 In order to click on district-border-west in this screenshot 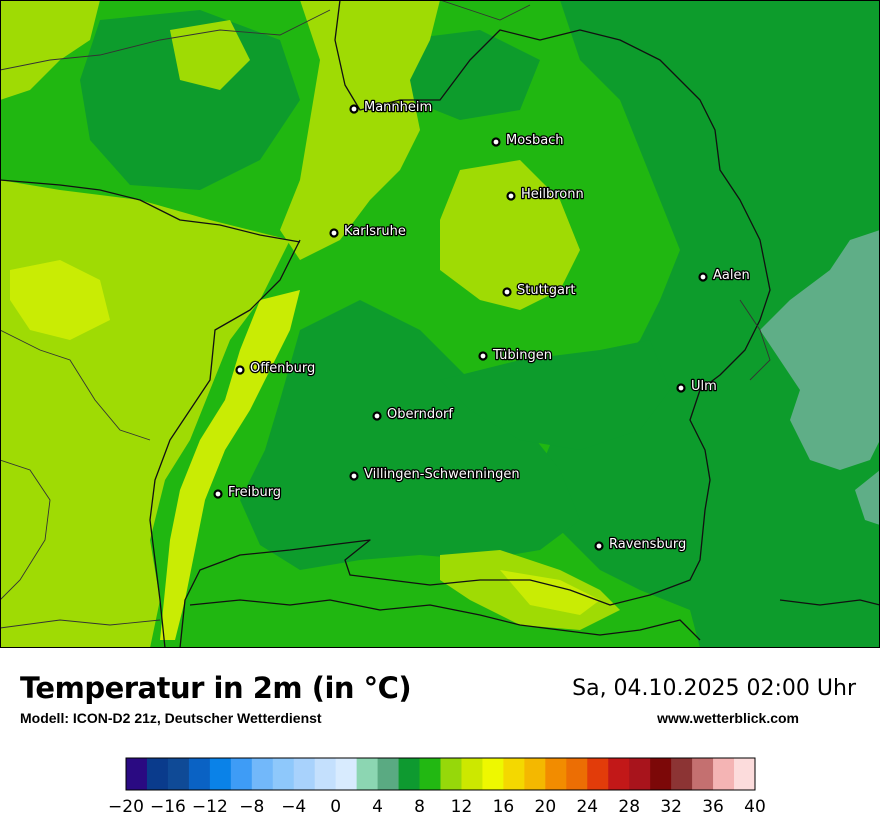, I will do `click(75, 385)`.